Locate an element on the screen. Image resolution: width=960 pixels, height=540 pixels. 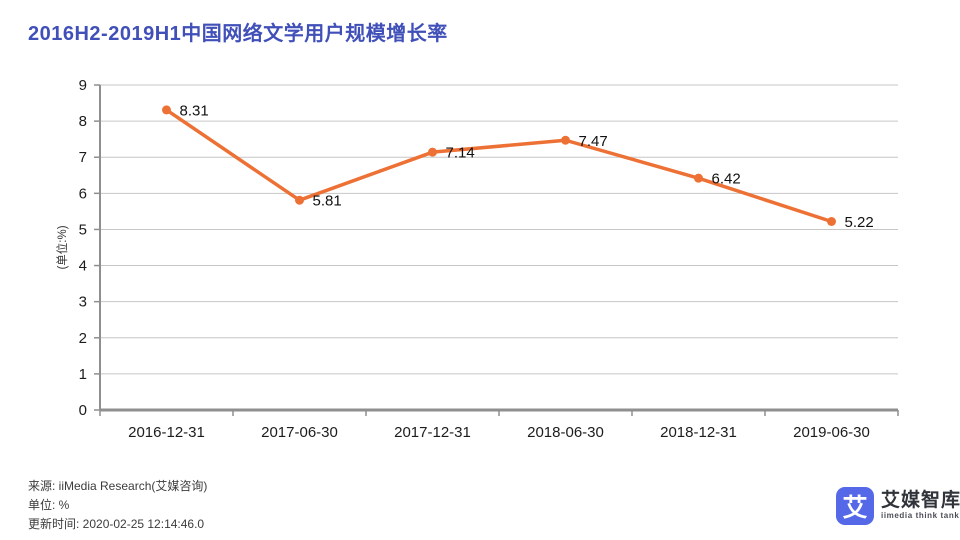
chart-title: 2016H2-2019H1中国网络文学用户规模增长率 is located at coordinates (238, 34).